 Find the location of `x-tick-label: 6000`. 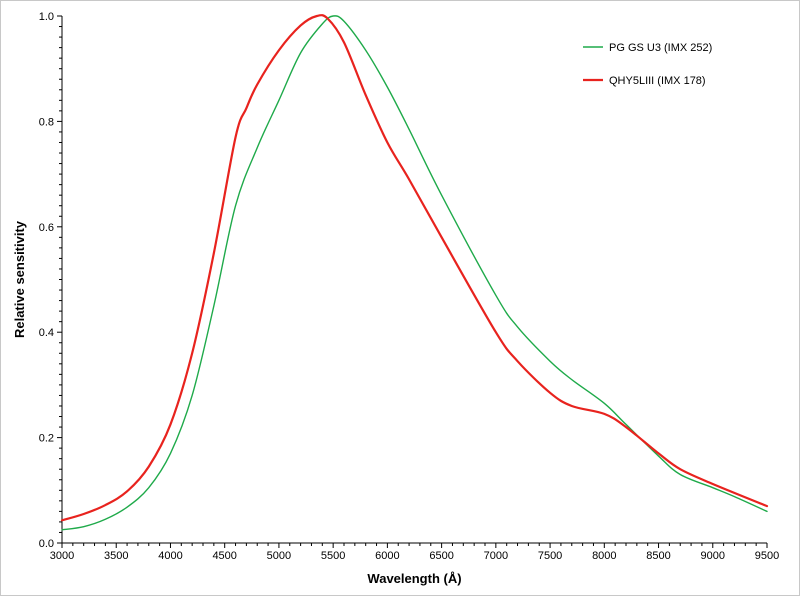

x-tick-label: 6000 is located at coordinates (387, 556).